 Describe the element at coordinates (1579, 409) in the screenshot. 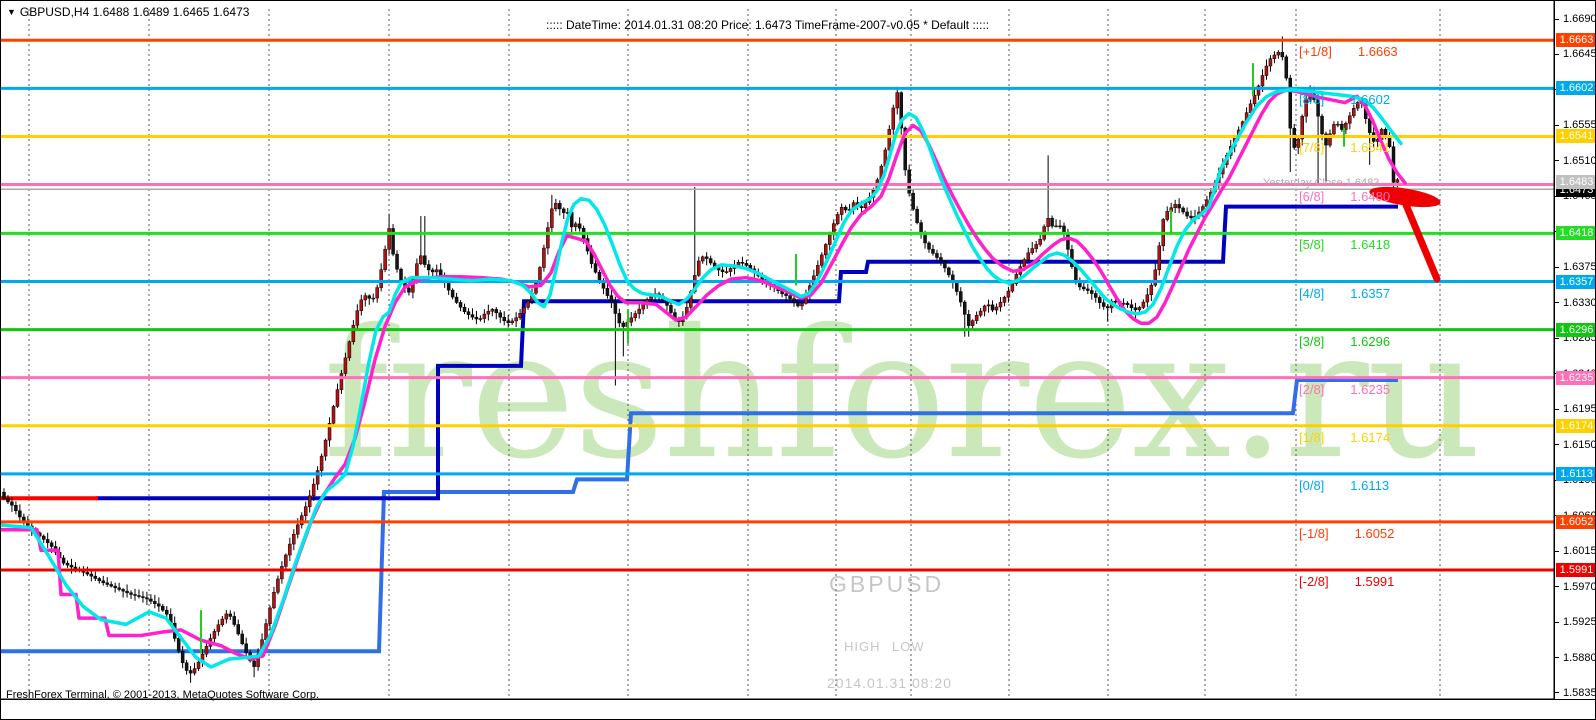

I see `price-tick-label: 1.6195` at that location.